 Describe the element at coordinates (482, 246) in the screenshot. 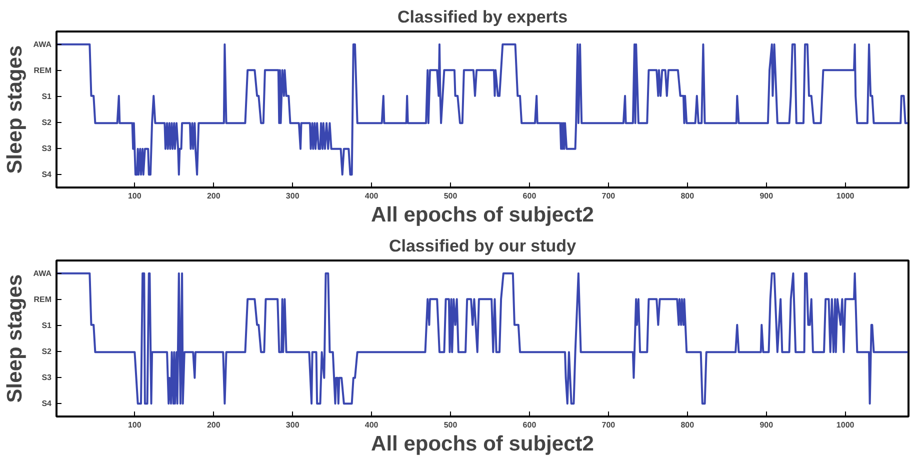

I see `chart-title: Classified by our study` at that location.